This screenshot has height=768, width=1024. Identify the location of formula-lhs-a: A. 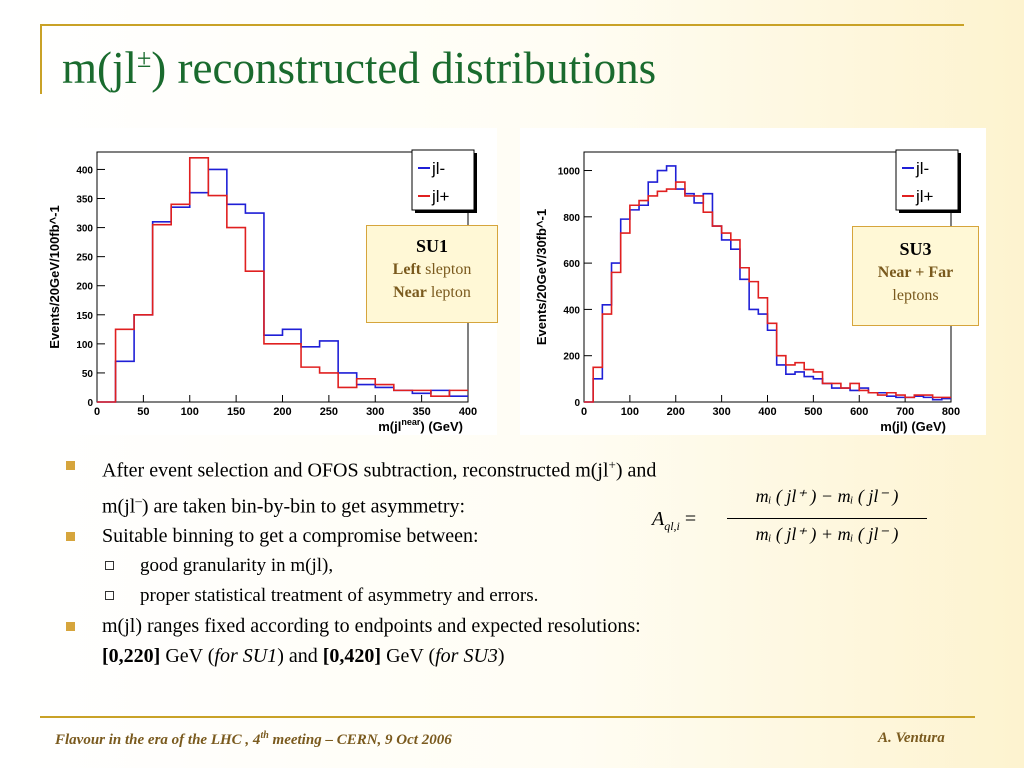
(658, 519).